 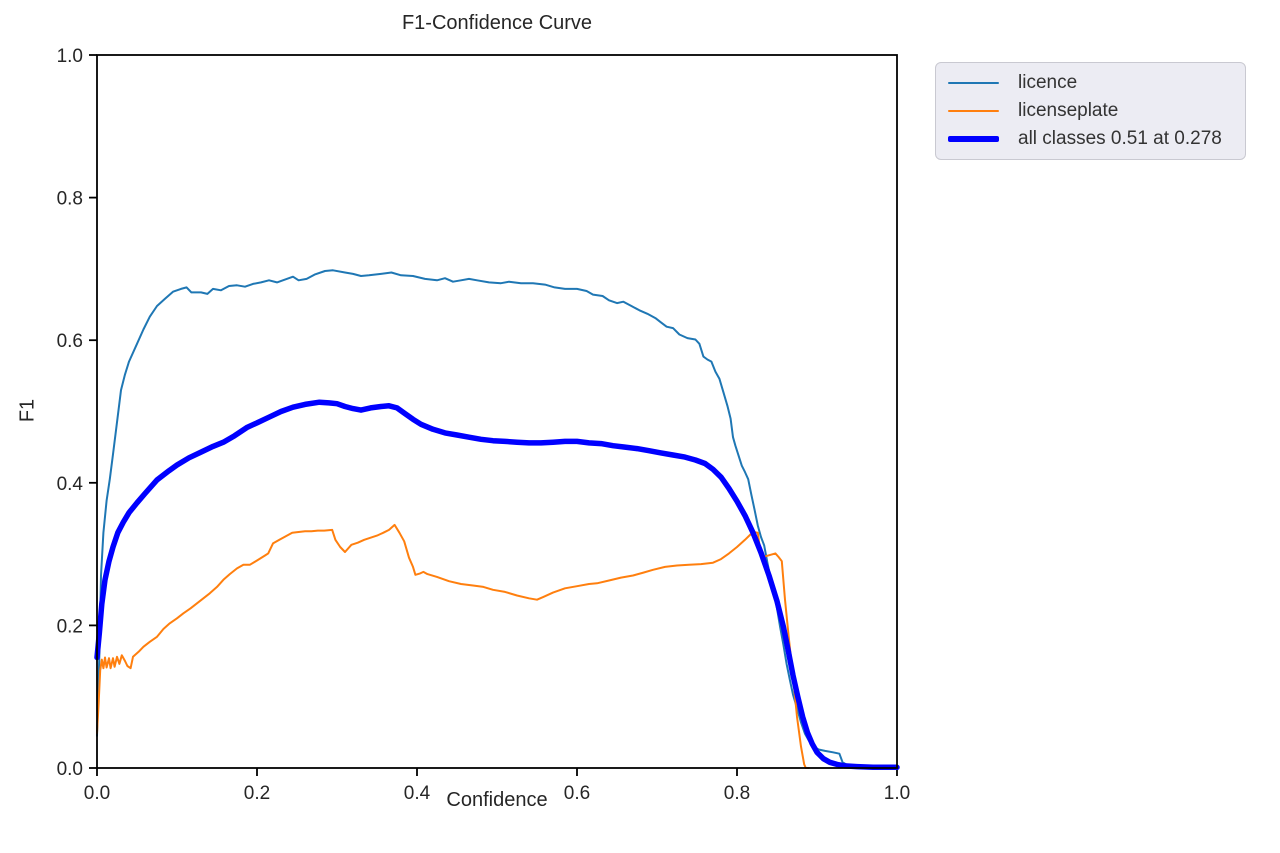 I want to click on x-tick-label: 0.2, so click(x=257, y=793).